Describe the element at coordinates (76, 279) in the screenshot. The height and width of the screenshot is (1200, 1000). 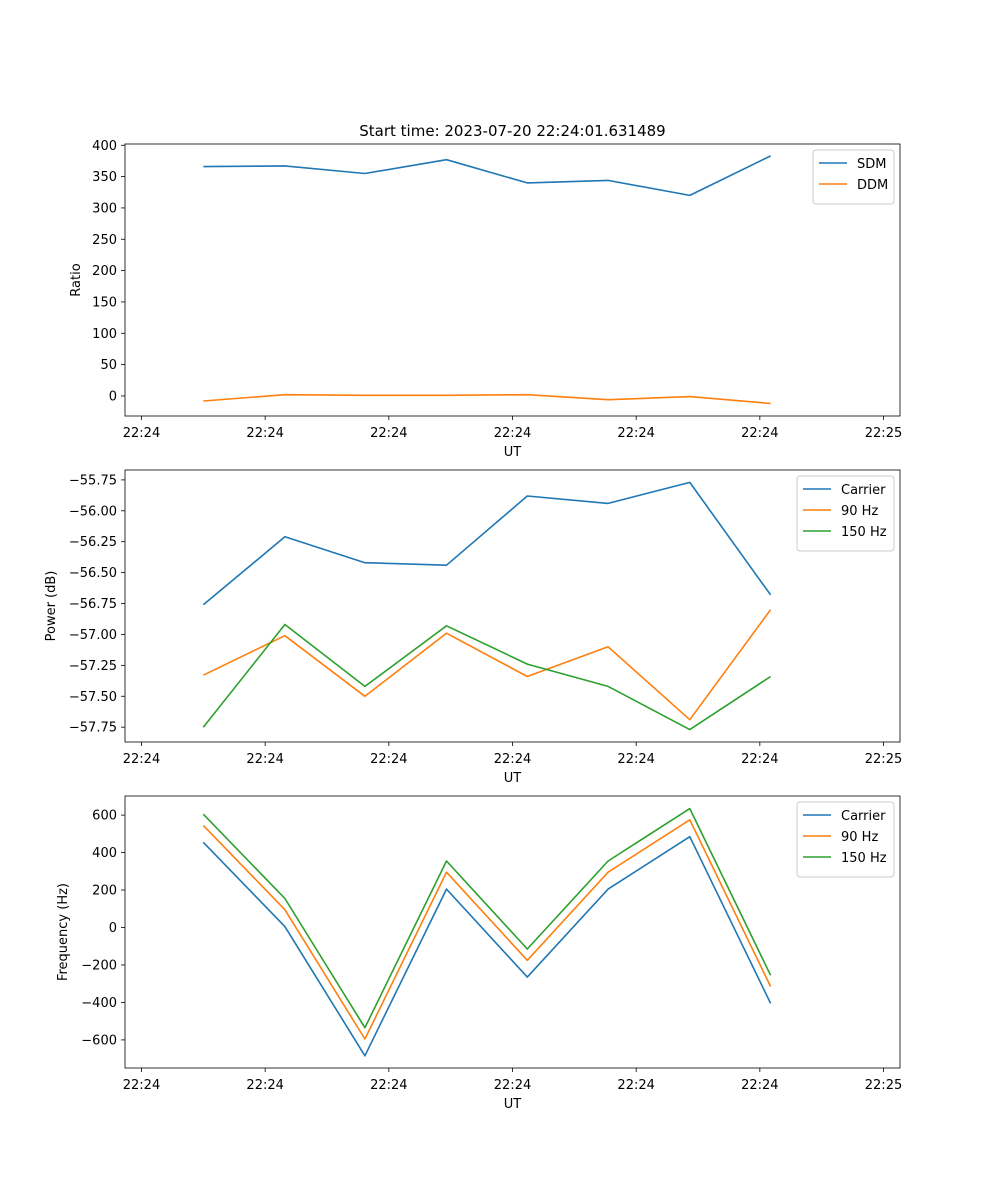
I see `y-axis-label: Ratio` at that location.